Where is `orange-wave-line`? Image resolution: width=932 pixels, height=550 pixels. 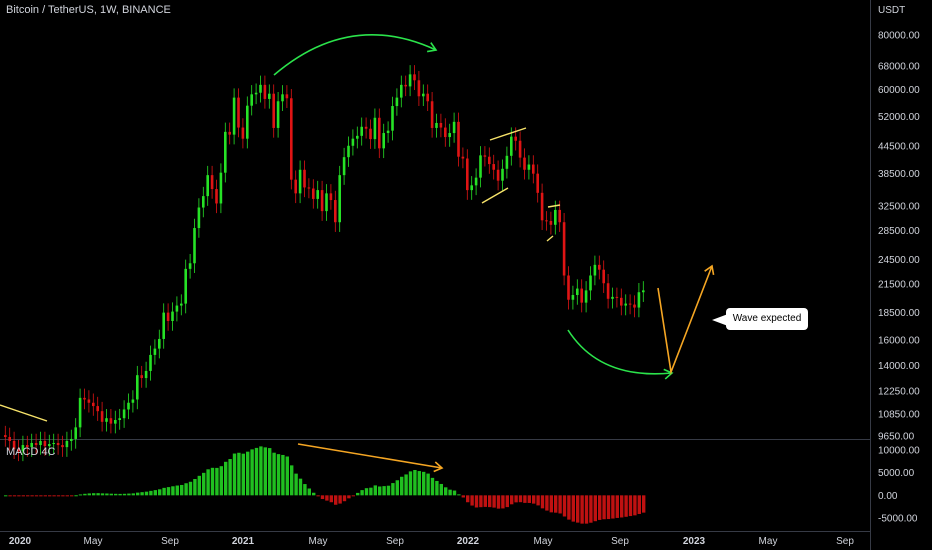 orange-wave-line is located at coordinates (685, 320).